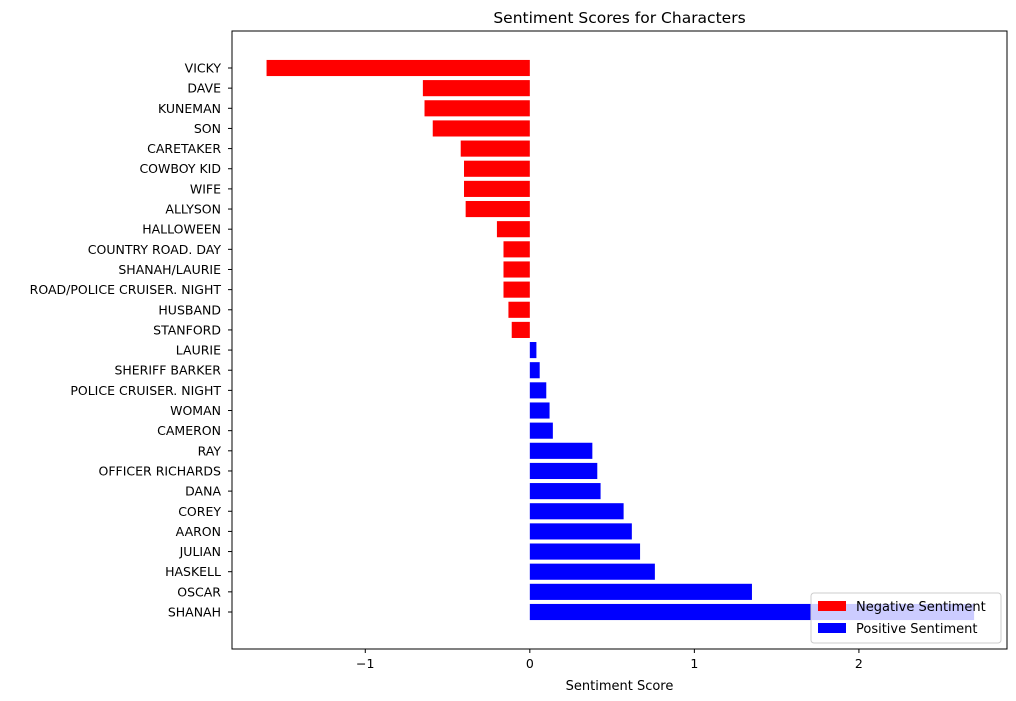  I want to click on legend-swatch-positive, so click(832, 628).